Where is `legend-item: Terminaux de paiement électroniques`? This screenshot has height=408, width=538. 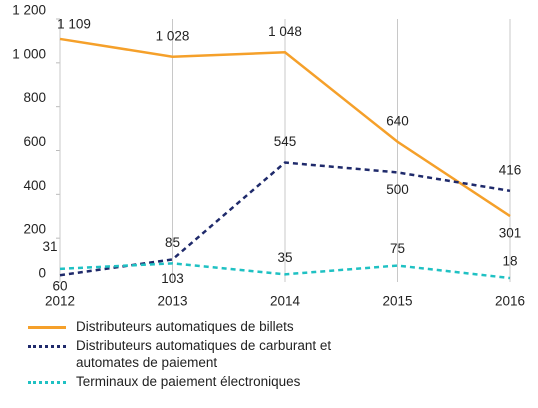
legend-item: Terminaux de paiement électroniques is located at coordinates (183, 381).